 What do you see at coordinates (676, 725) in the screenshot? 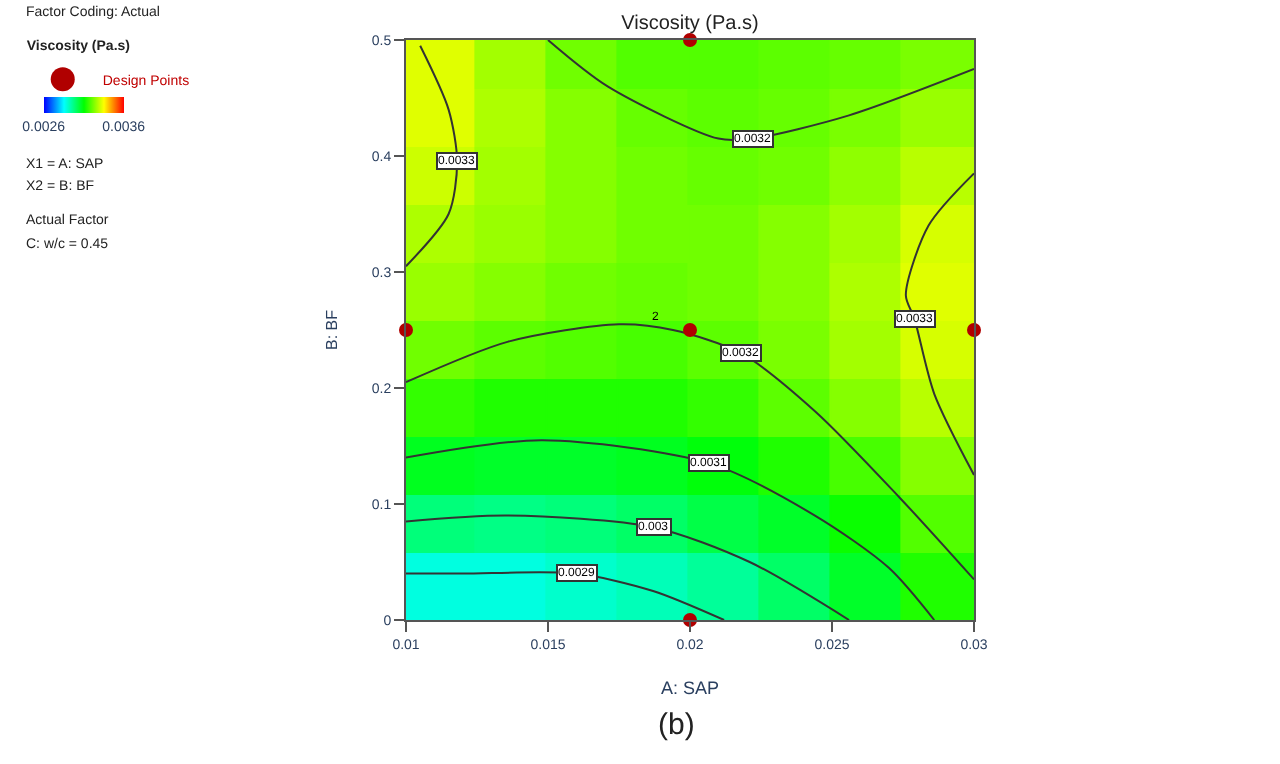
I see `text: (b)` at bounding box center [676, 725].